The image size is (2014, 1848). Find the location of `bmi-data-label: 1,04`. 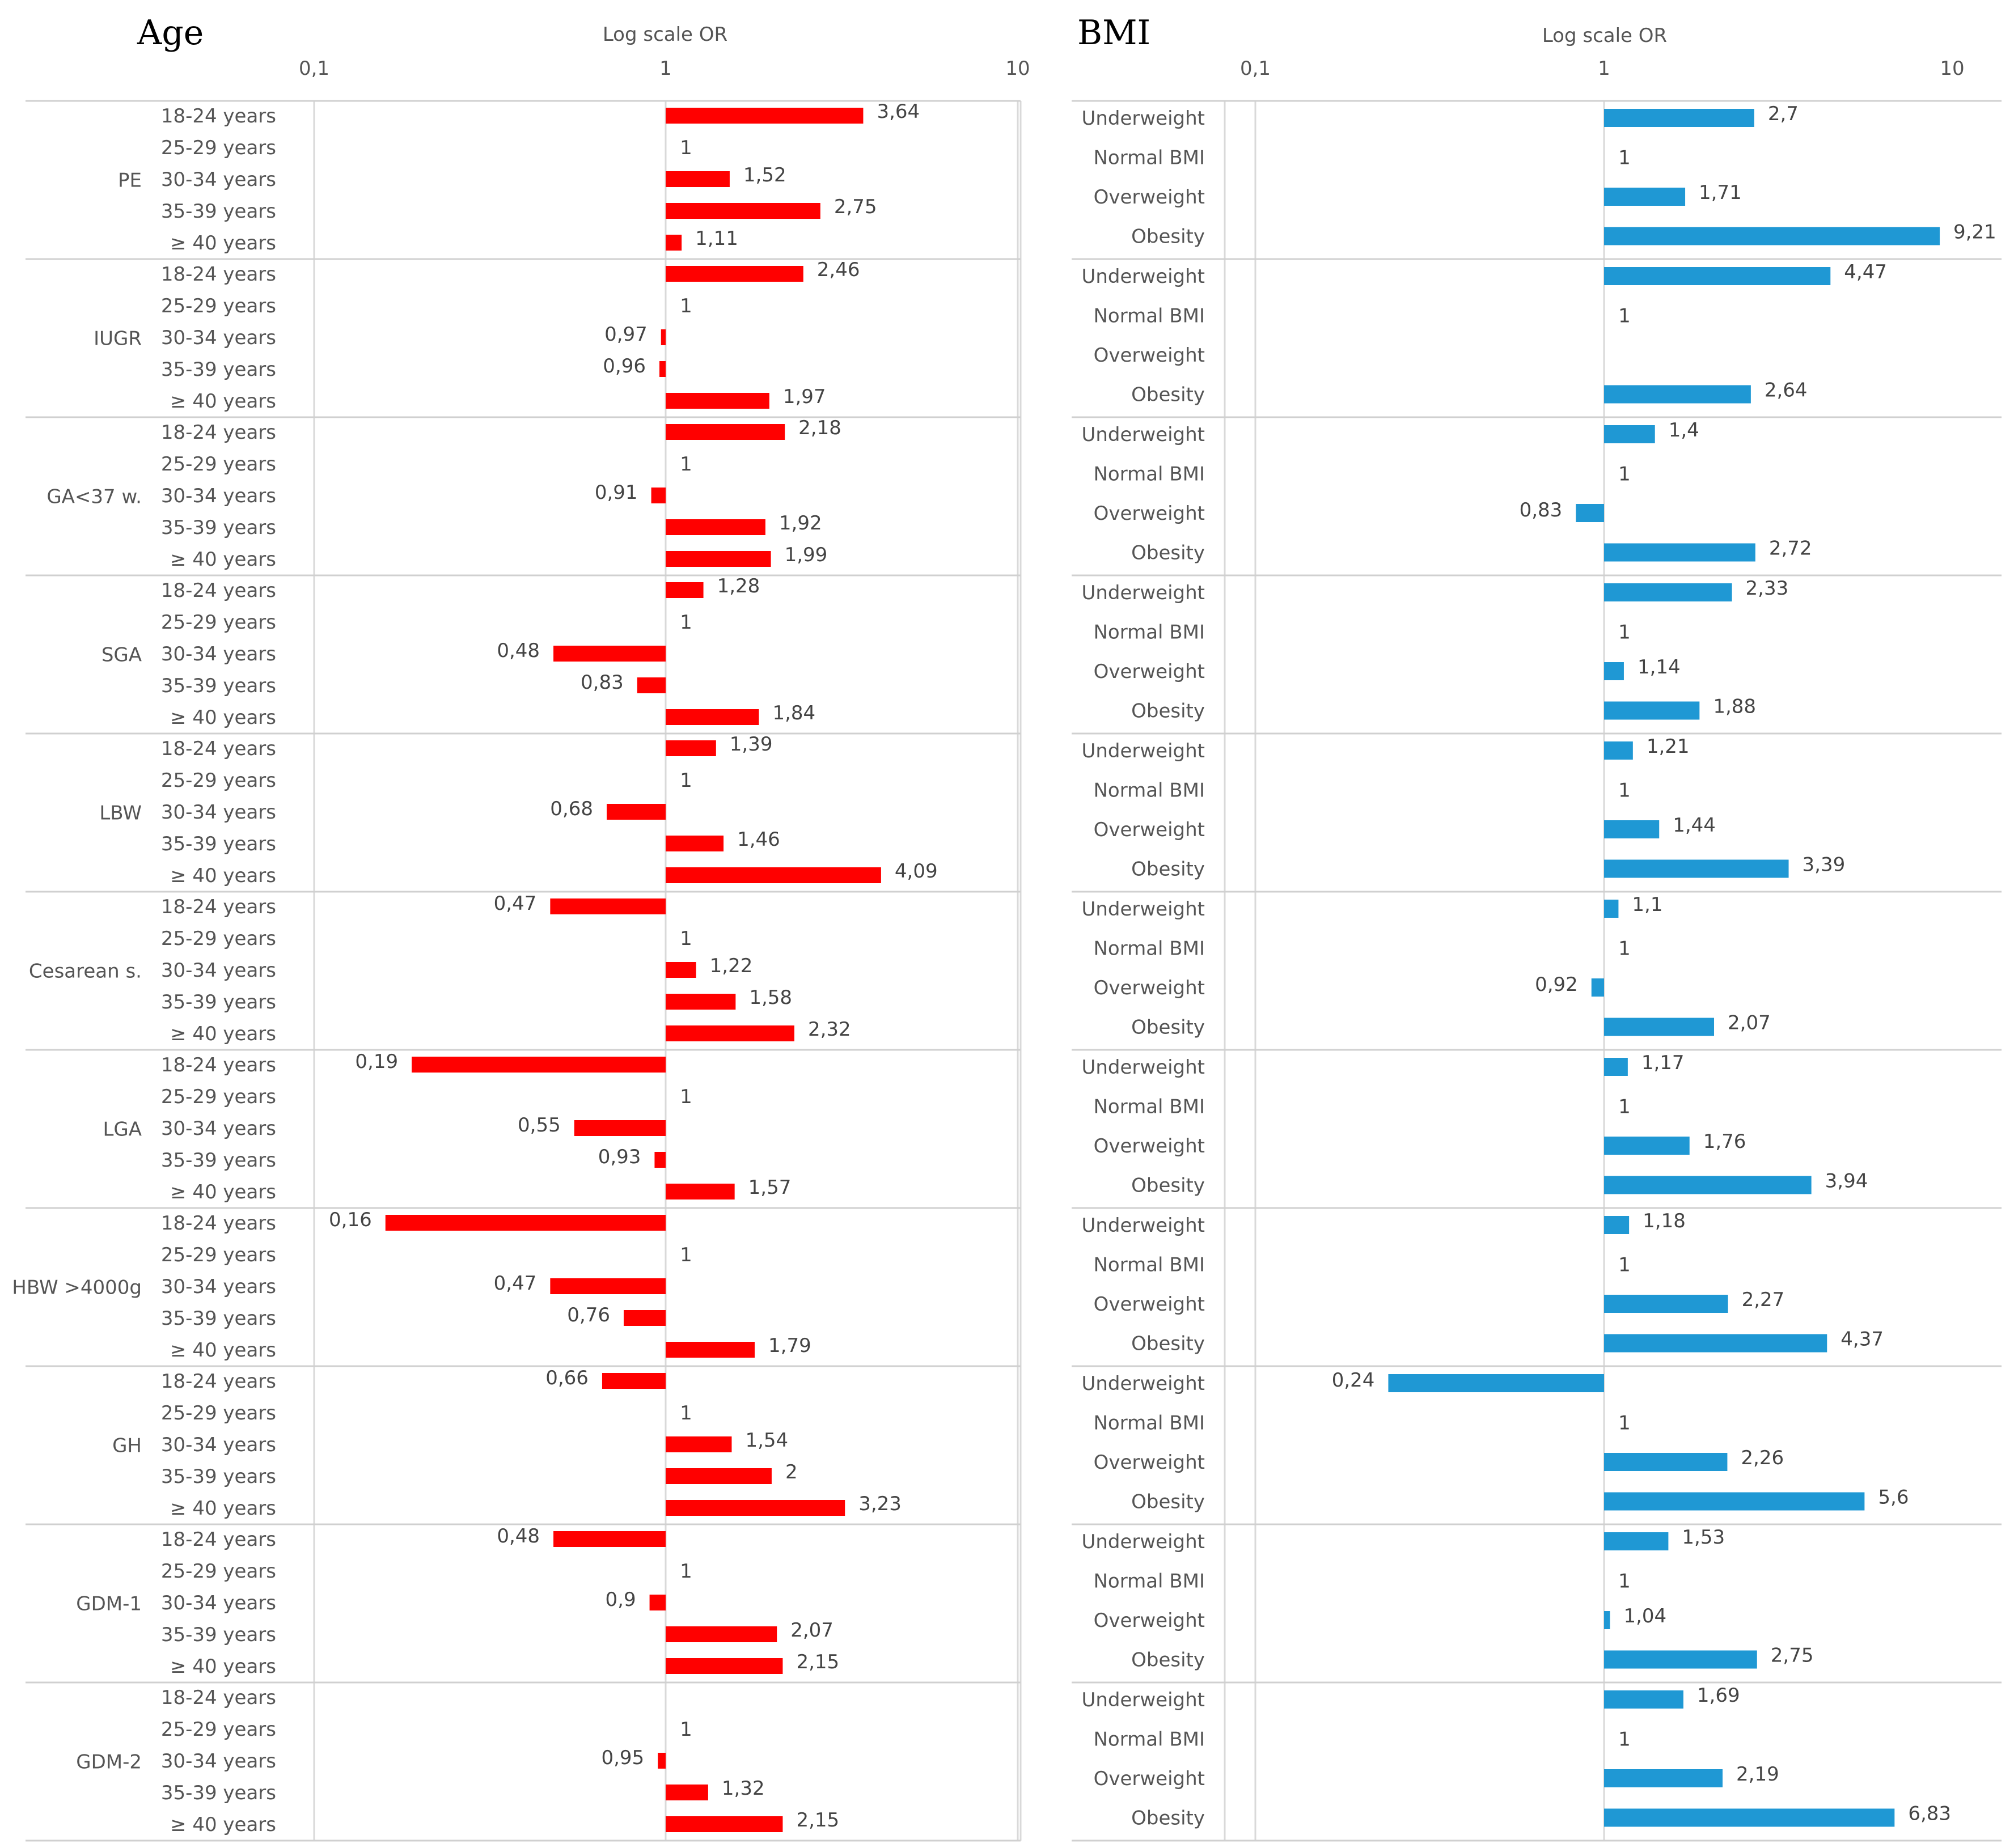

bmi-data-label: 1,04 is located at coordinates (1644, 1616).